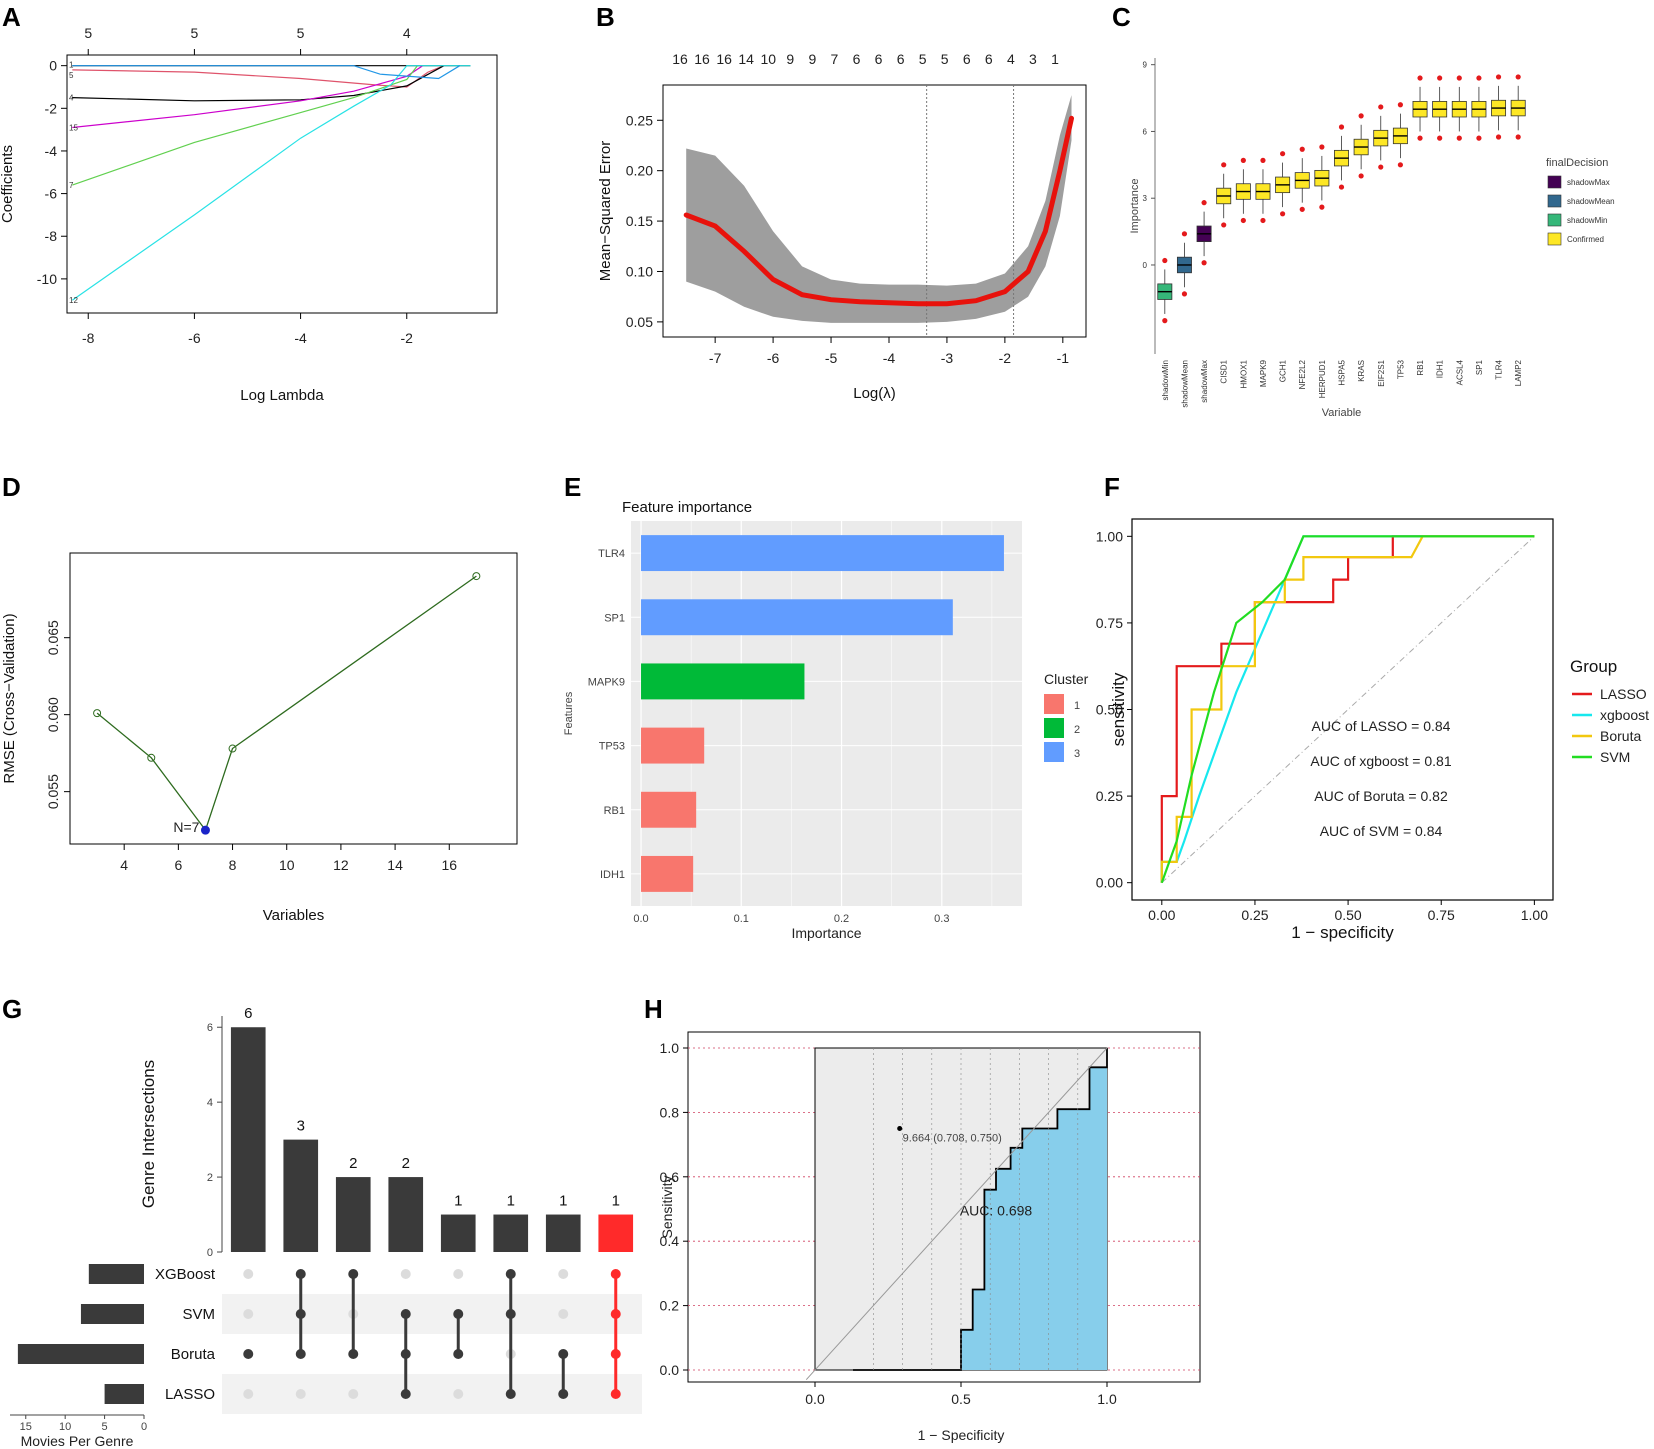  Describe the element at coordinates (151, 757) in the screenshot. I see `rmse-point` at that location.